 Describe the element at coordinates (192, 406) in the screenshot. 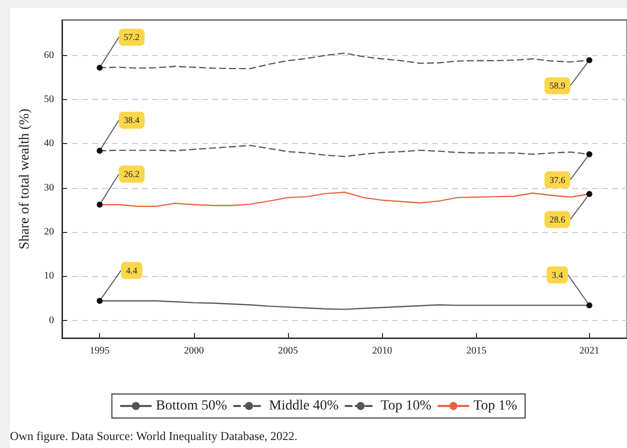

I see `legend-label: Bottom 50%` at that location.